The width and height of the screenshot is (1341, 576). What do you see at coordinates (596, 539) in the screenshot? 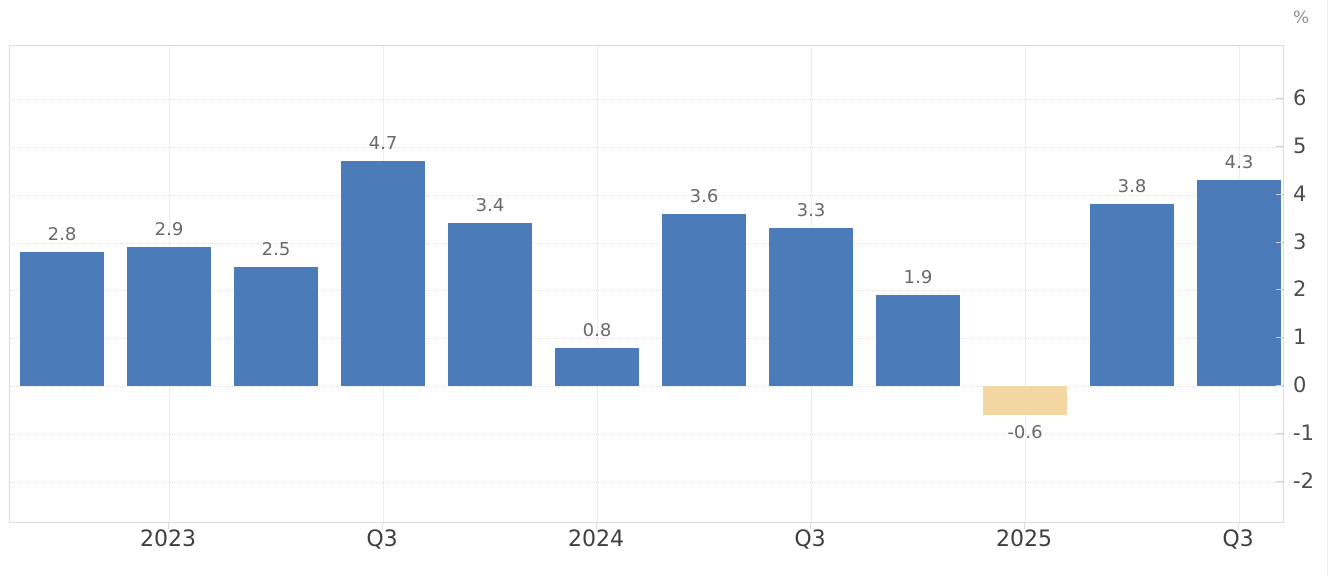
I see `x-tick-label: 2024` at bounding box center [596, 539].